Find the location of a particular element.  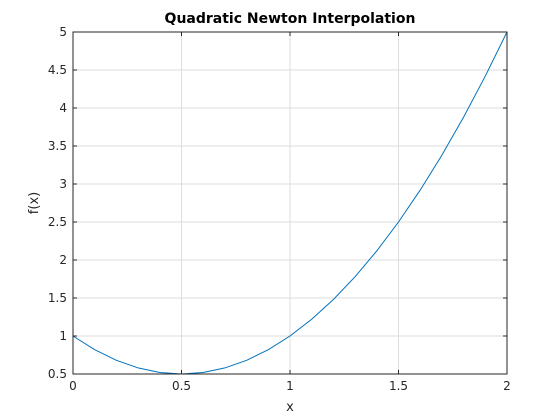

x-axis-label: x is located at coordinates (290, 407).